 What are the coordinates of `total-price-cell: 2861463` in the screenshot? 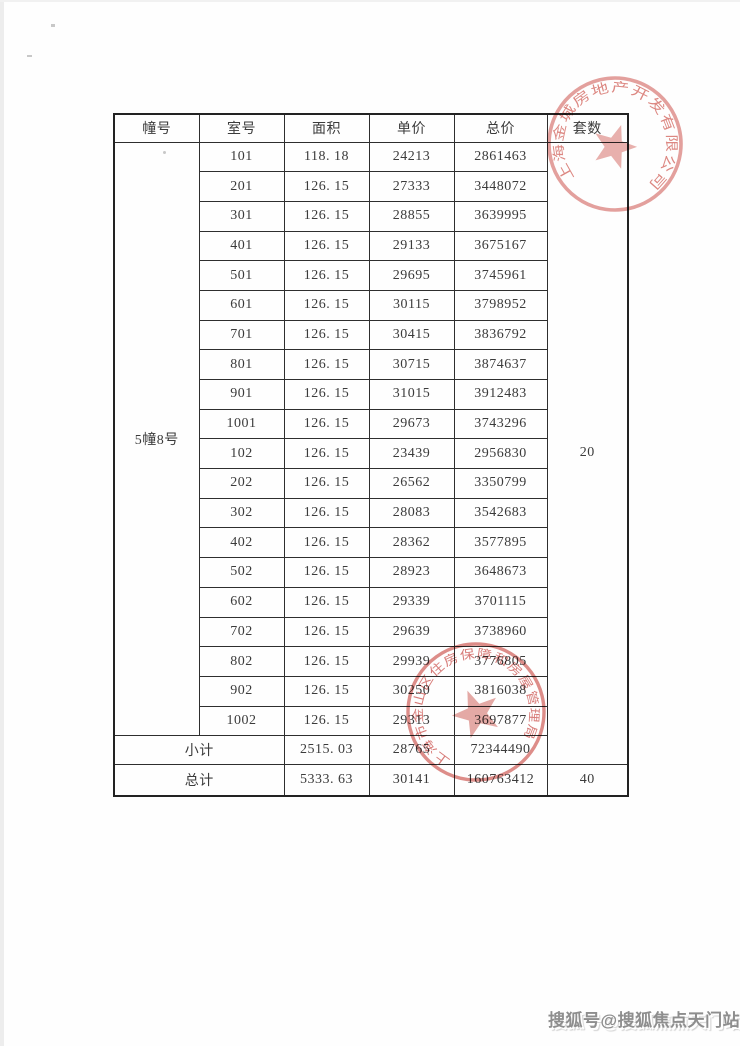 It's located at (500, 157).